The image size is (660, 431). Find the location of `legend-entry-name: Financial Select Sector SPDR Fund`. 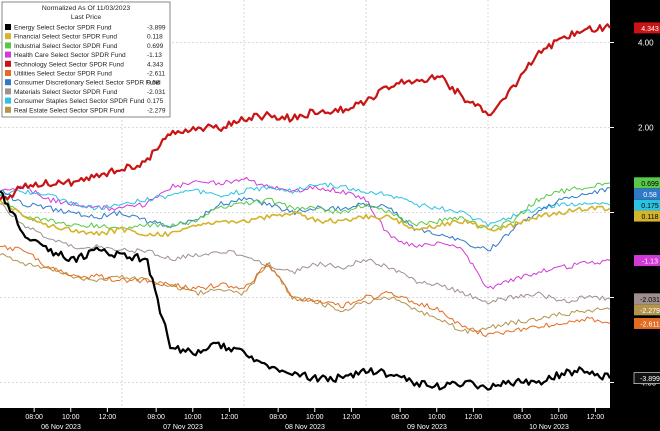

legend-entry-name: Financial Select Sector SPDR Fund is located at coordinates (65, 37).